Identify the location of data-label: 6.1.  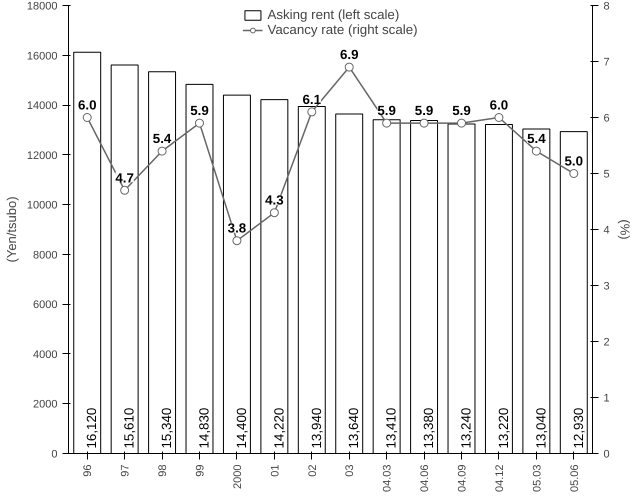
(312, 99).